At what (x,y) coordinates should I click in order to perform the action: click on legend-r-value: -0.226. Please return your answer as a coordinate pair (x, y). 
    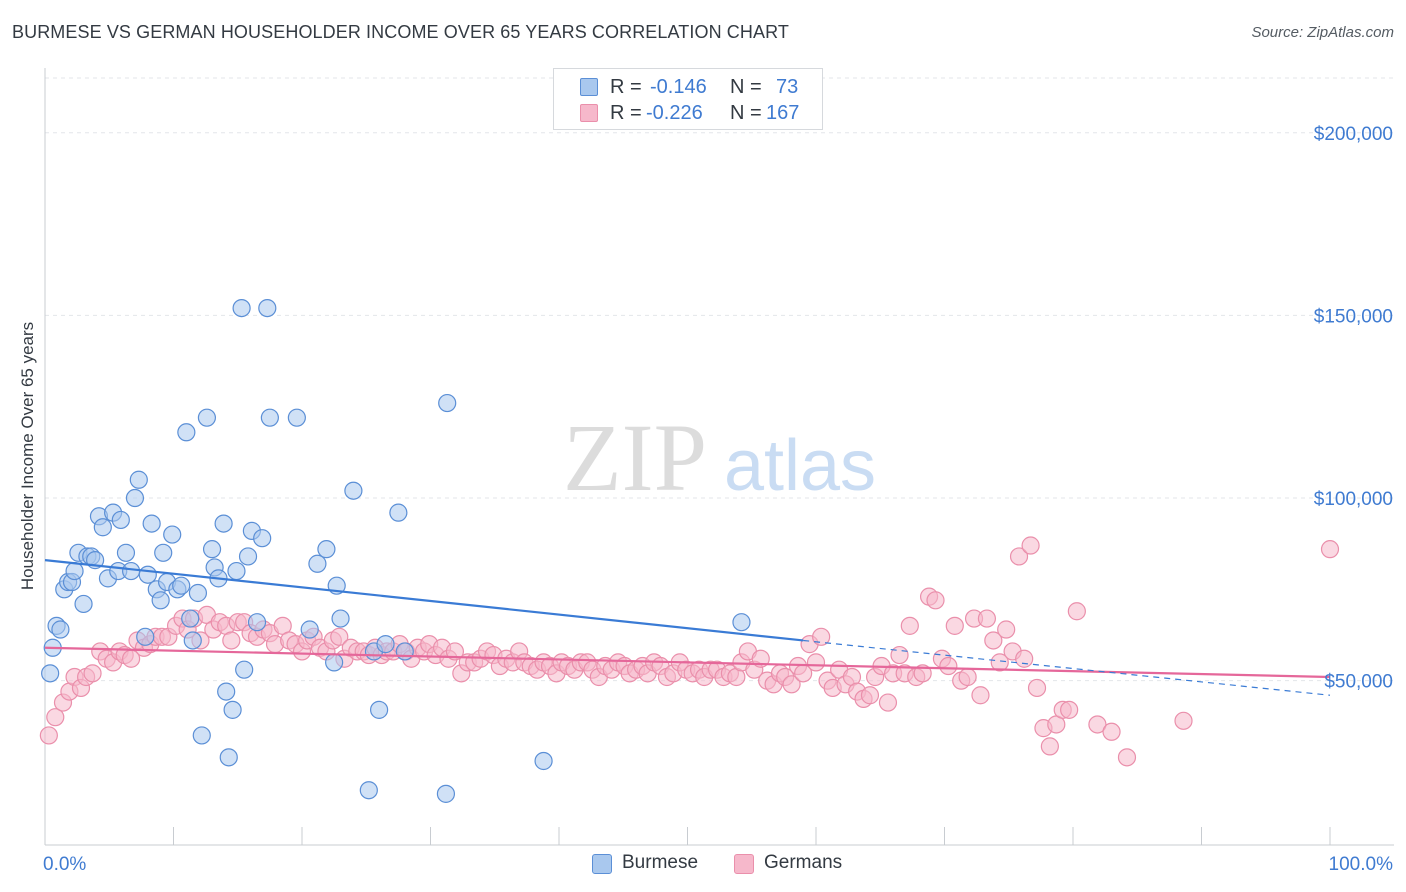
    Looking at the image, I should click on (674, 113).